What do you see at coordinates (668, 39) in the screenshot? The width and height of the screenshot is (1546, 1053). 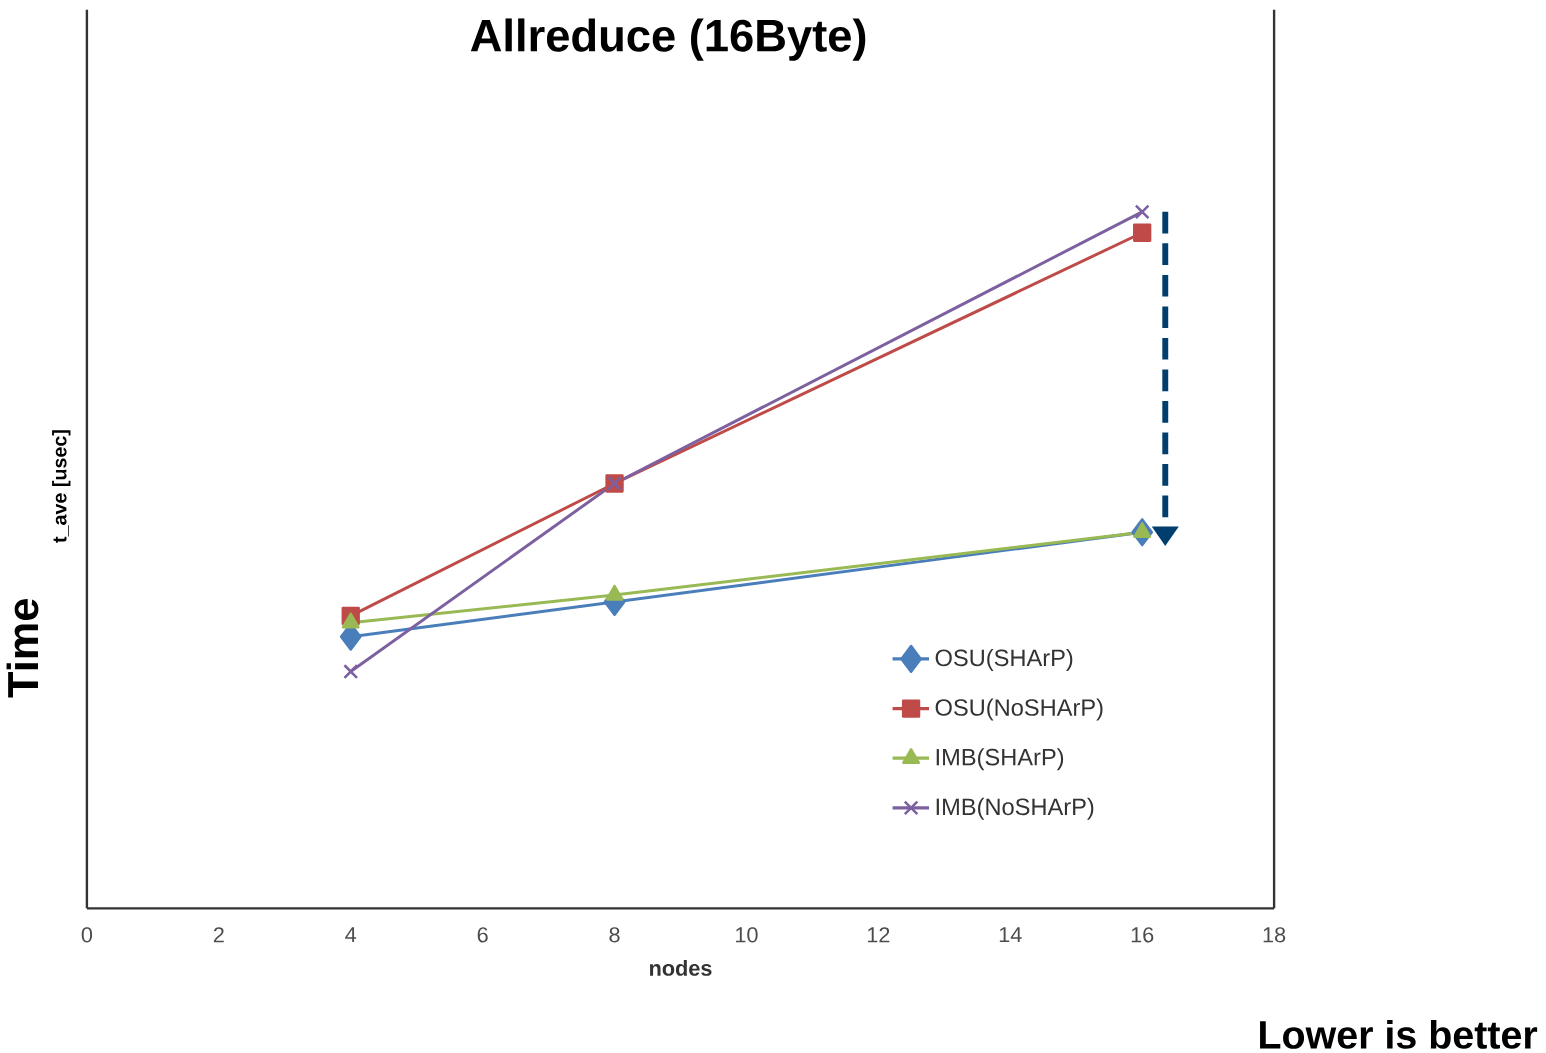 I see `chart-title: Allreduce (16Byte)` at bounding box center [668, 39].